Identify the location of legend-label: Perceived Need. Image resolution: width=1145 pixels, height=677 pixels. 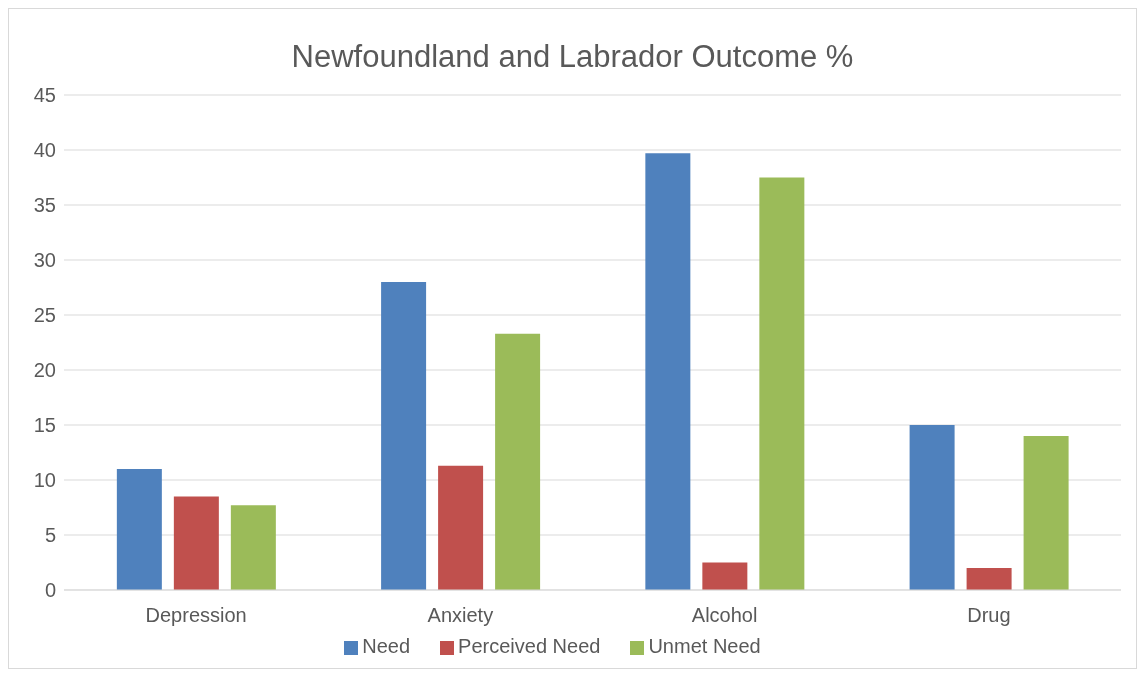
(529, 646).